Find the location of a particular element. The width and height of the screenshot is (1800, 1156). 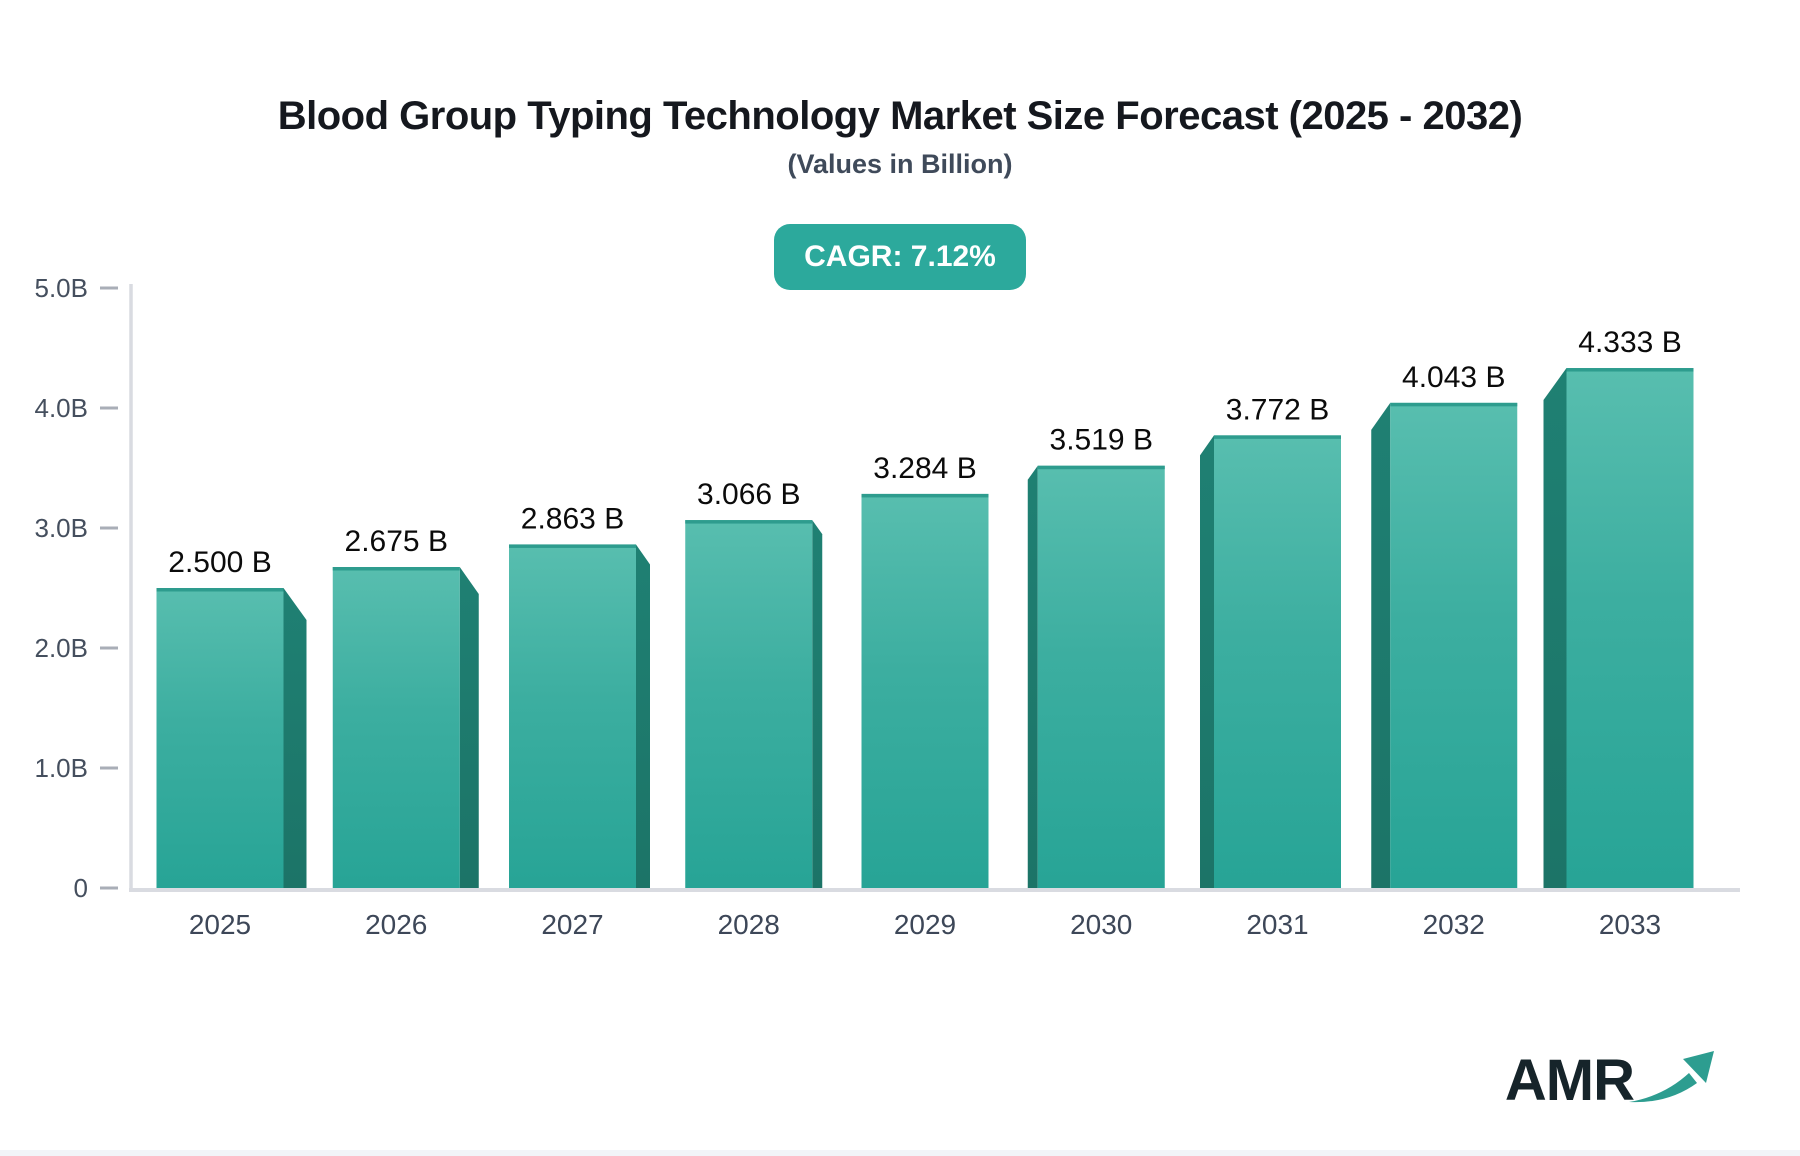

bar-value-label-2025: 2.500 B is located at coordinates (219, 562).